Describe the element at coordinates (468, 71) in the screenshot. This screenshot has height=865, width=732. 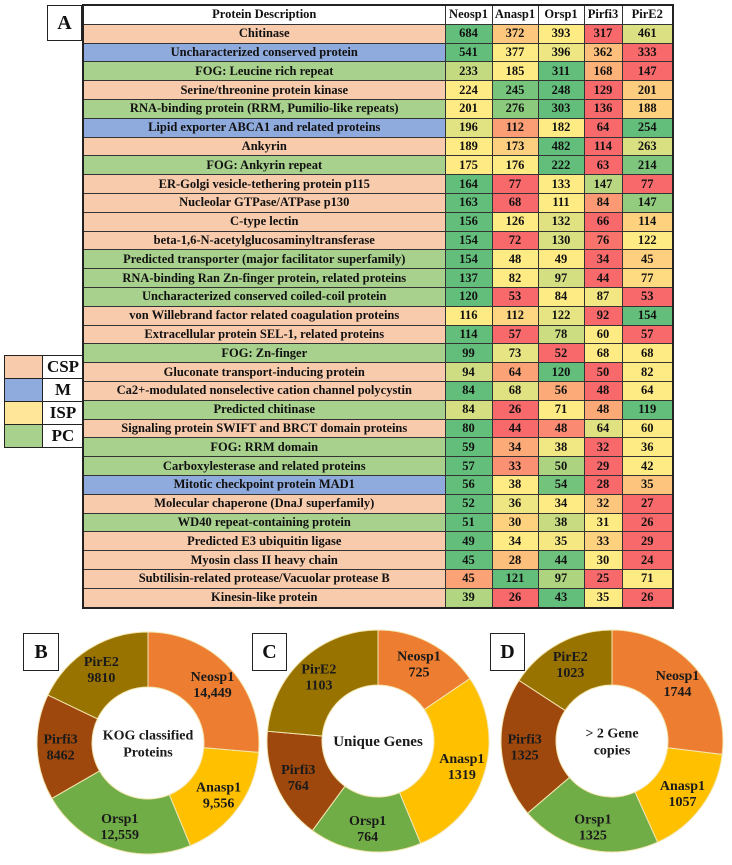
I see `heatmap-cell: 233` at that location.